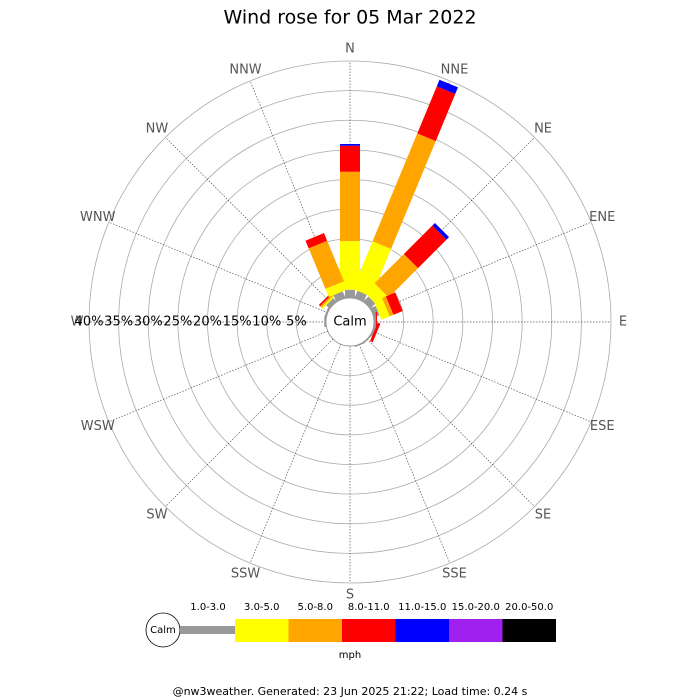  Describe the element at coordinates (98, 217) in the screenshot. I see `direction-label: WNW` at that location.